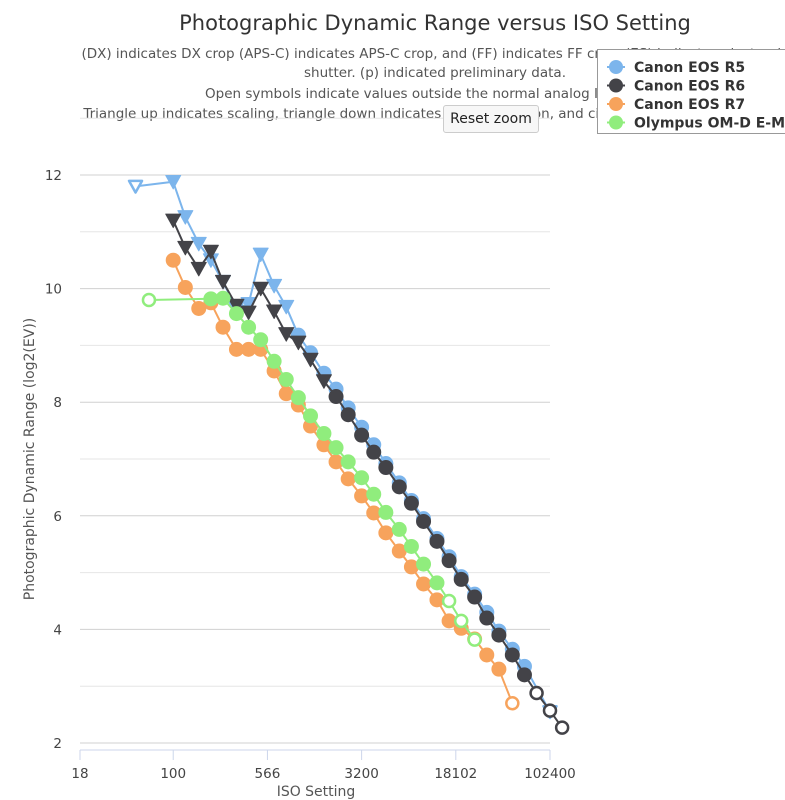 The width and height of the screenshot is (785, 800). What do you see at coordinates (689, 105) in the screenshot?
I see `legend-label: Canon EOS R7` at bounding box center [689, 105].